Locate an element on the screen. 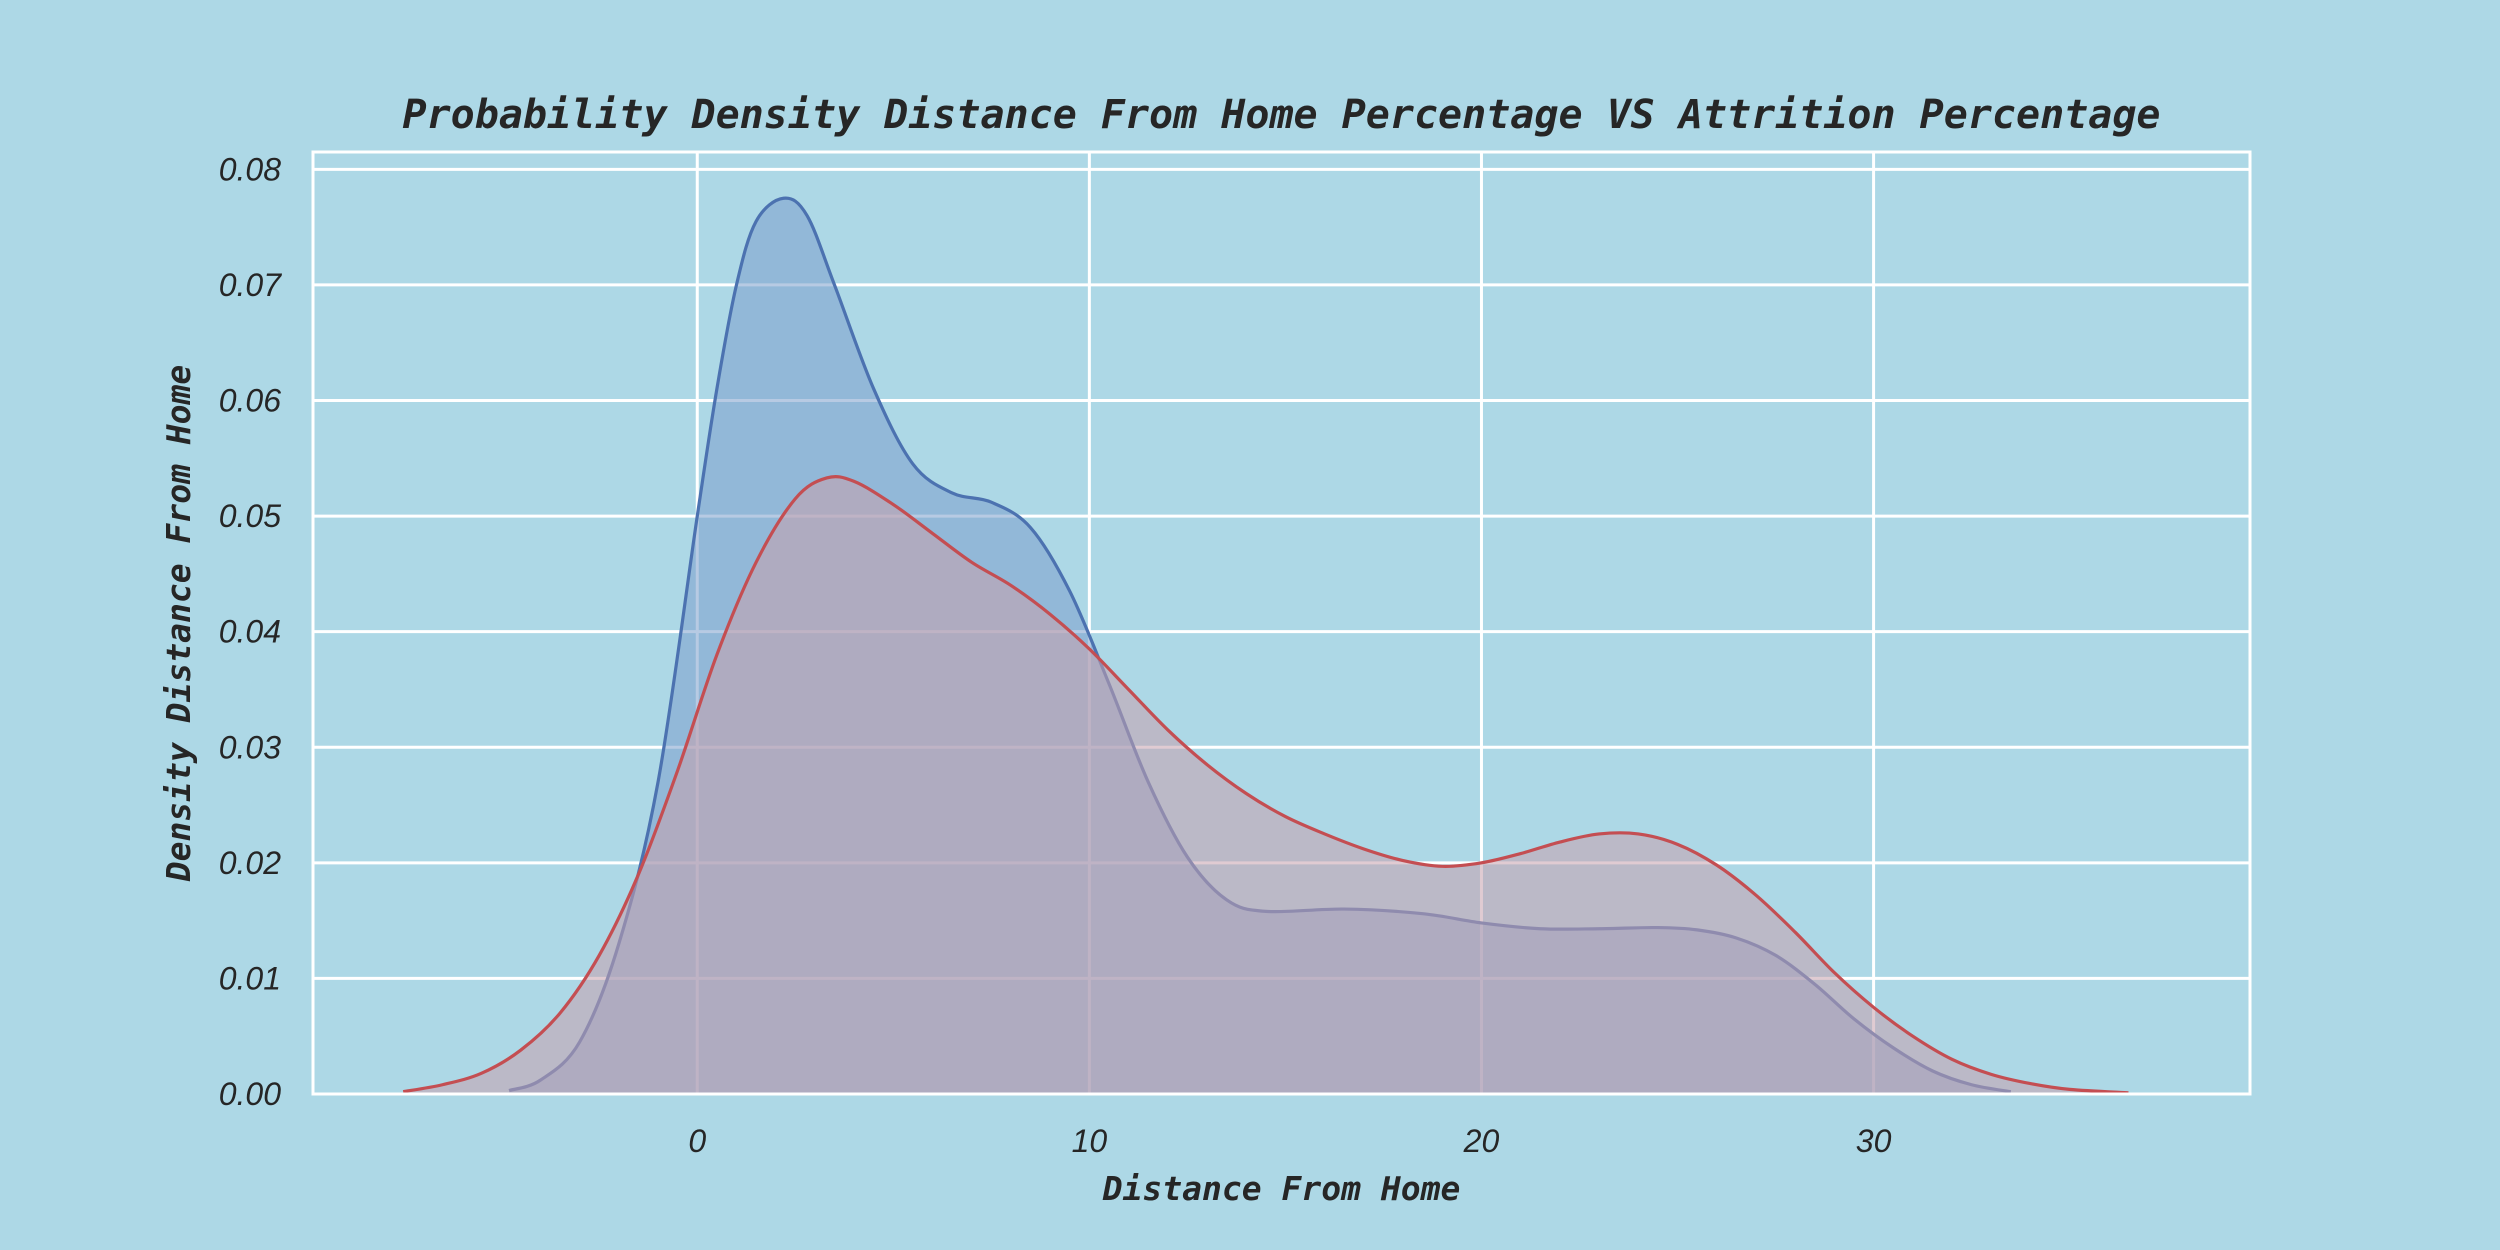 The width and height of the screenshot is (2500, 1250). y-tick-label: 0.04 is located at coordinates (250, 632).